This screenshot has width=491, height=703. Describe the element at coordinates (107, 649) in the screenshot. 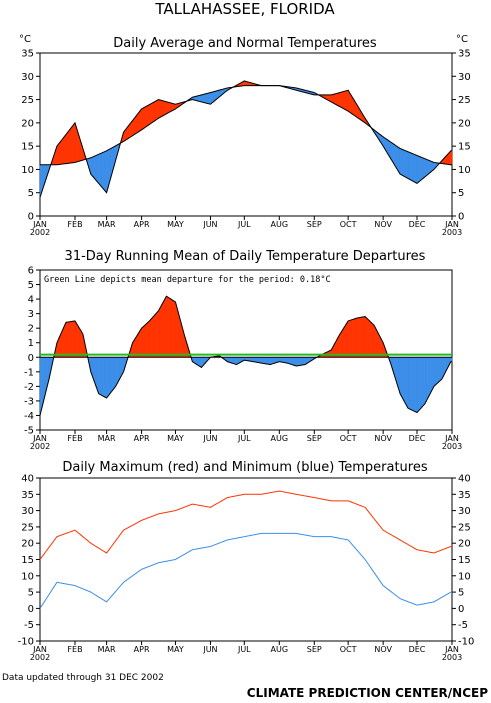

I see `panel-3-xtick-label: MAR` at that location.